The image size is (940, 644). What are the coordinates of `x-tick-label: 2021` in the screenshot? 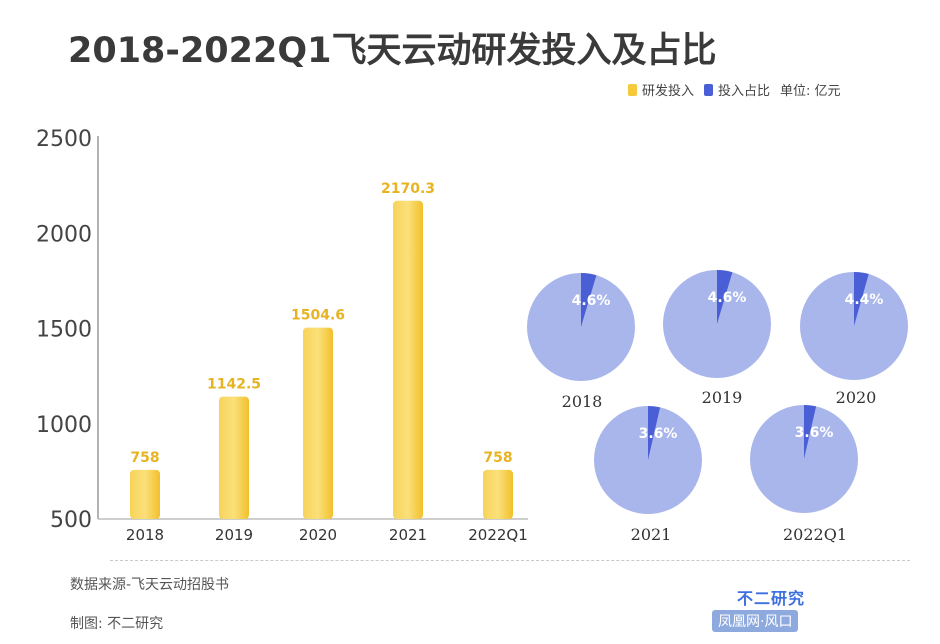 It's located at (408, 535).